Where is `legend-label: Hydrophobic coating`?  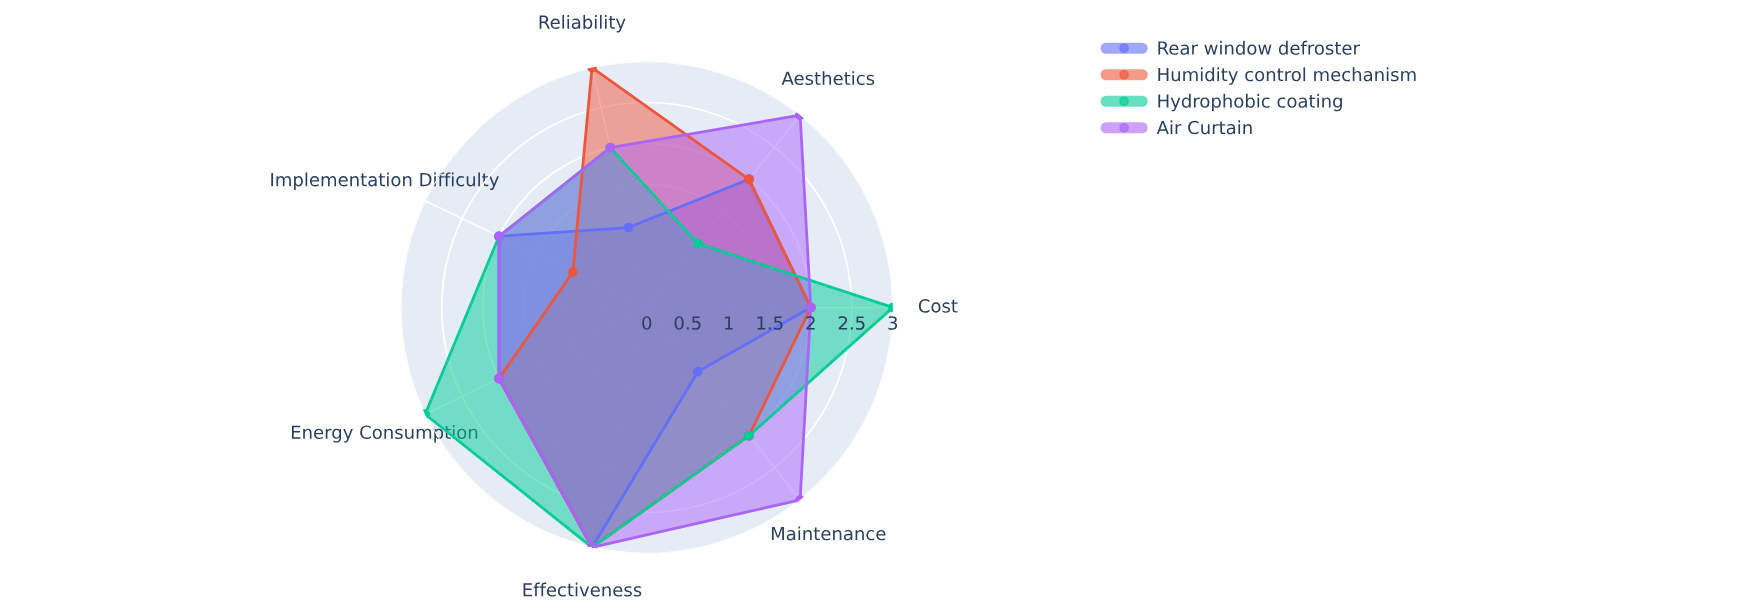 legend-label: Hydrophobic coating is located at coordinates (1250, 102).